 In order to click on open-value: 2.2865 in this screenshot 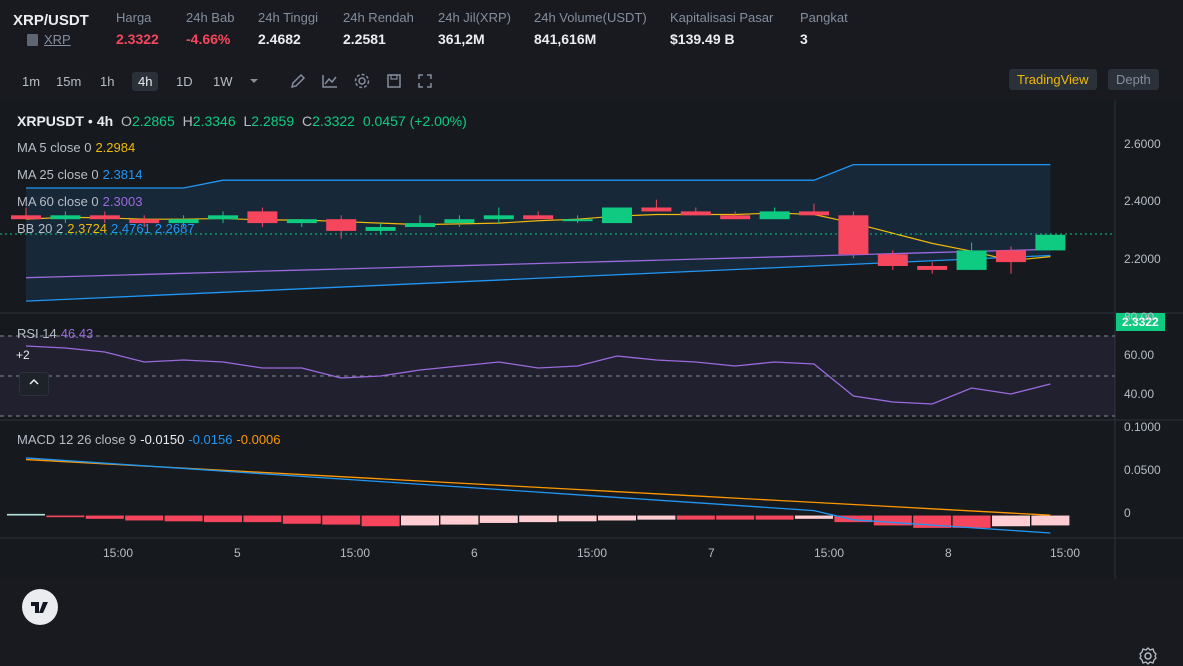, I will do `click(153, 121)`.